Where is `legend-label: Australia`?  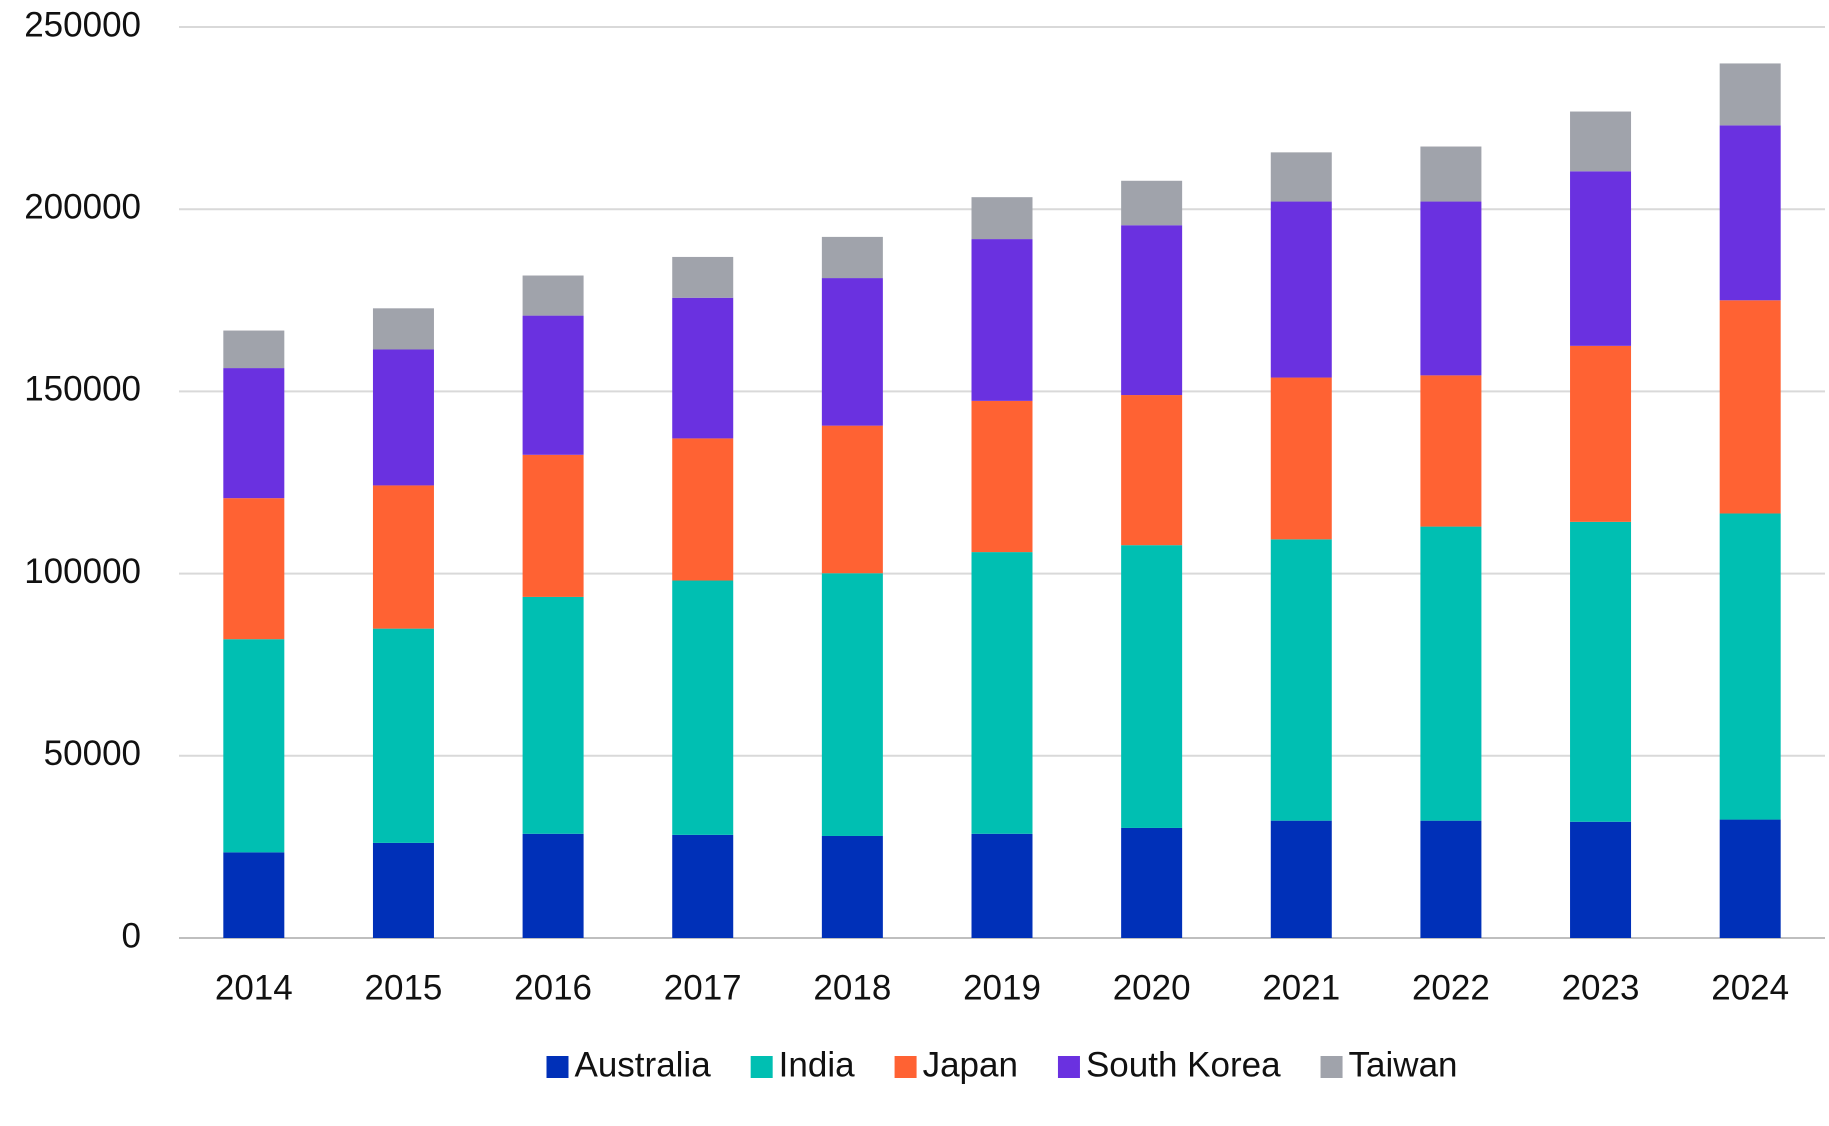
legend-label: Australia is located at coordinates (643, 1064).